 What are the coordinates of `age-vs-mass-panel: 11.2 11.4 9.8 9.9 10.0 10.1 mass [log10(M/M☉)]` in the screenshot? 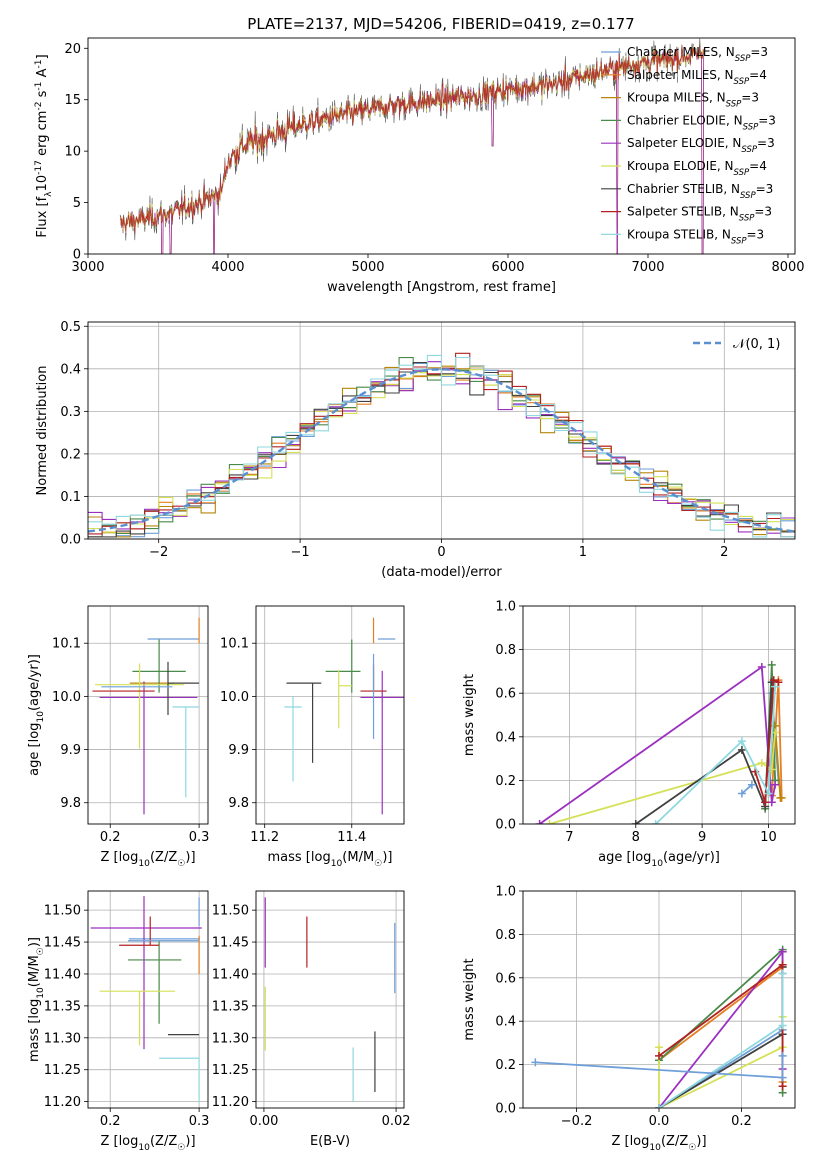 It's located at (312, 737).